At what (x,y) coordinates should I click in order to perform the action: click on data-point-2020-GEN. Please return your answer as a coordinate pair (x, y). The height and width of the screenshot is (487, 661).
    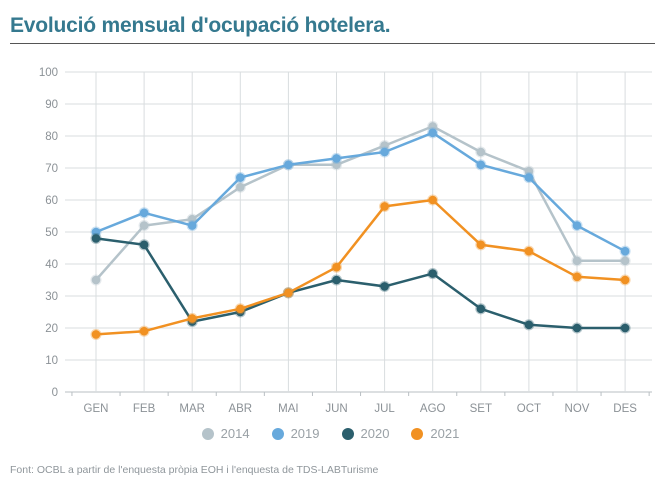
    Looking at the image, I should click on (96, 238).